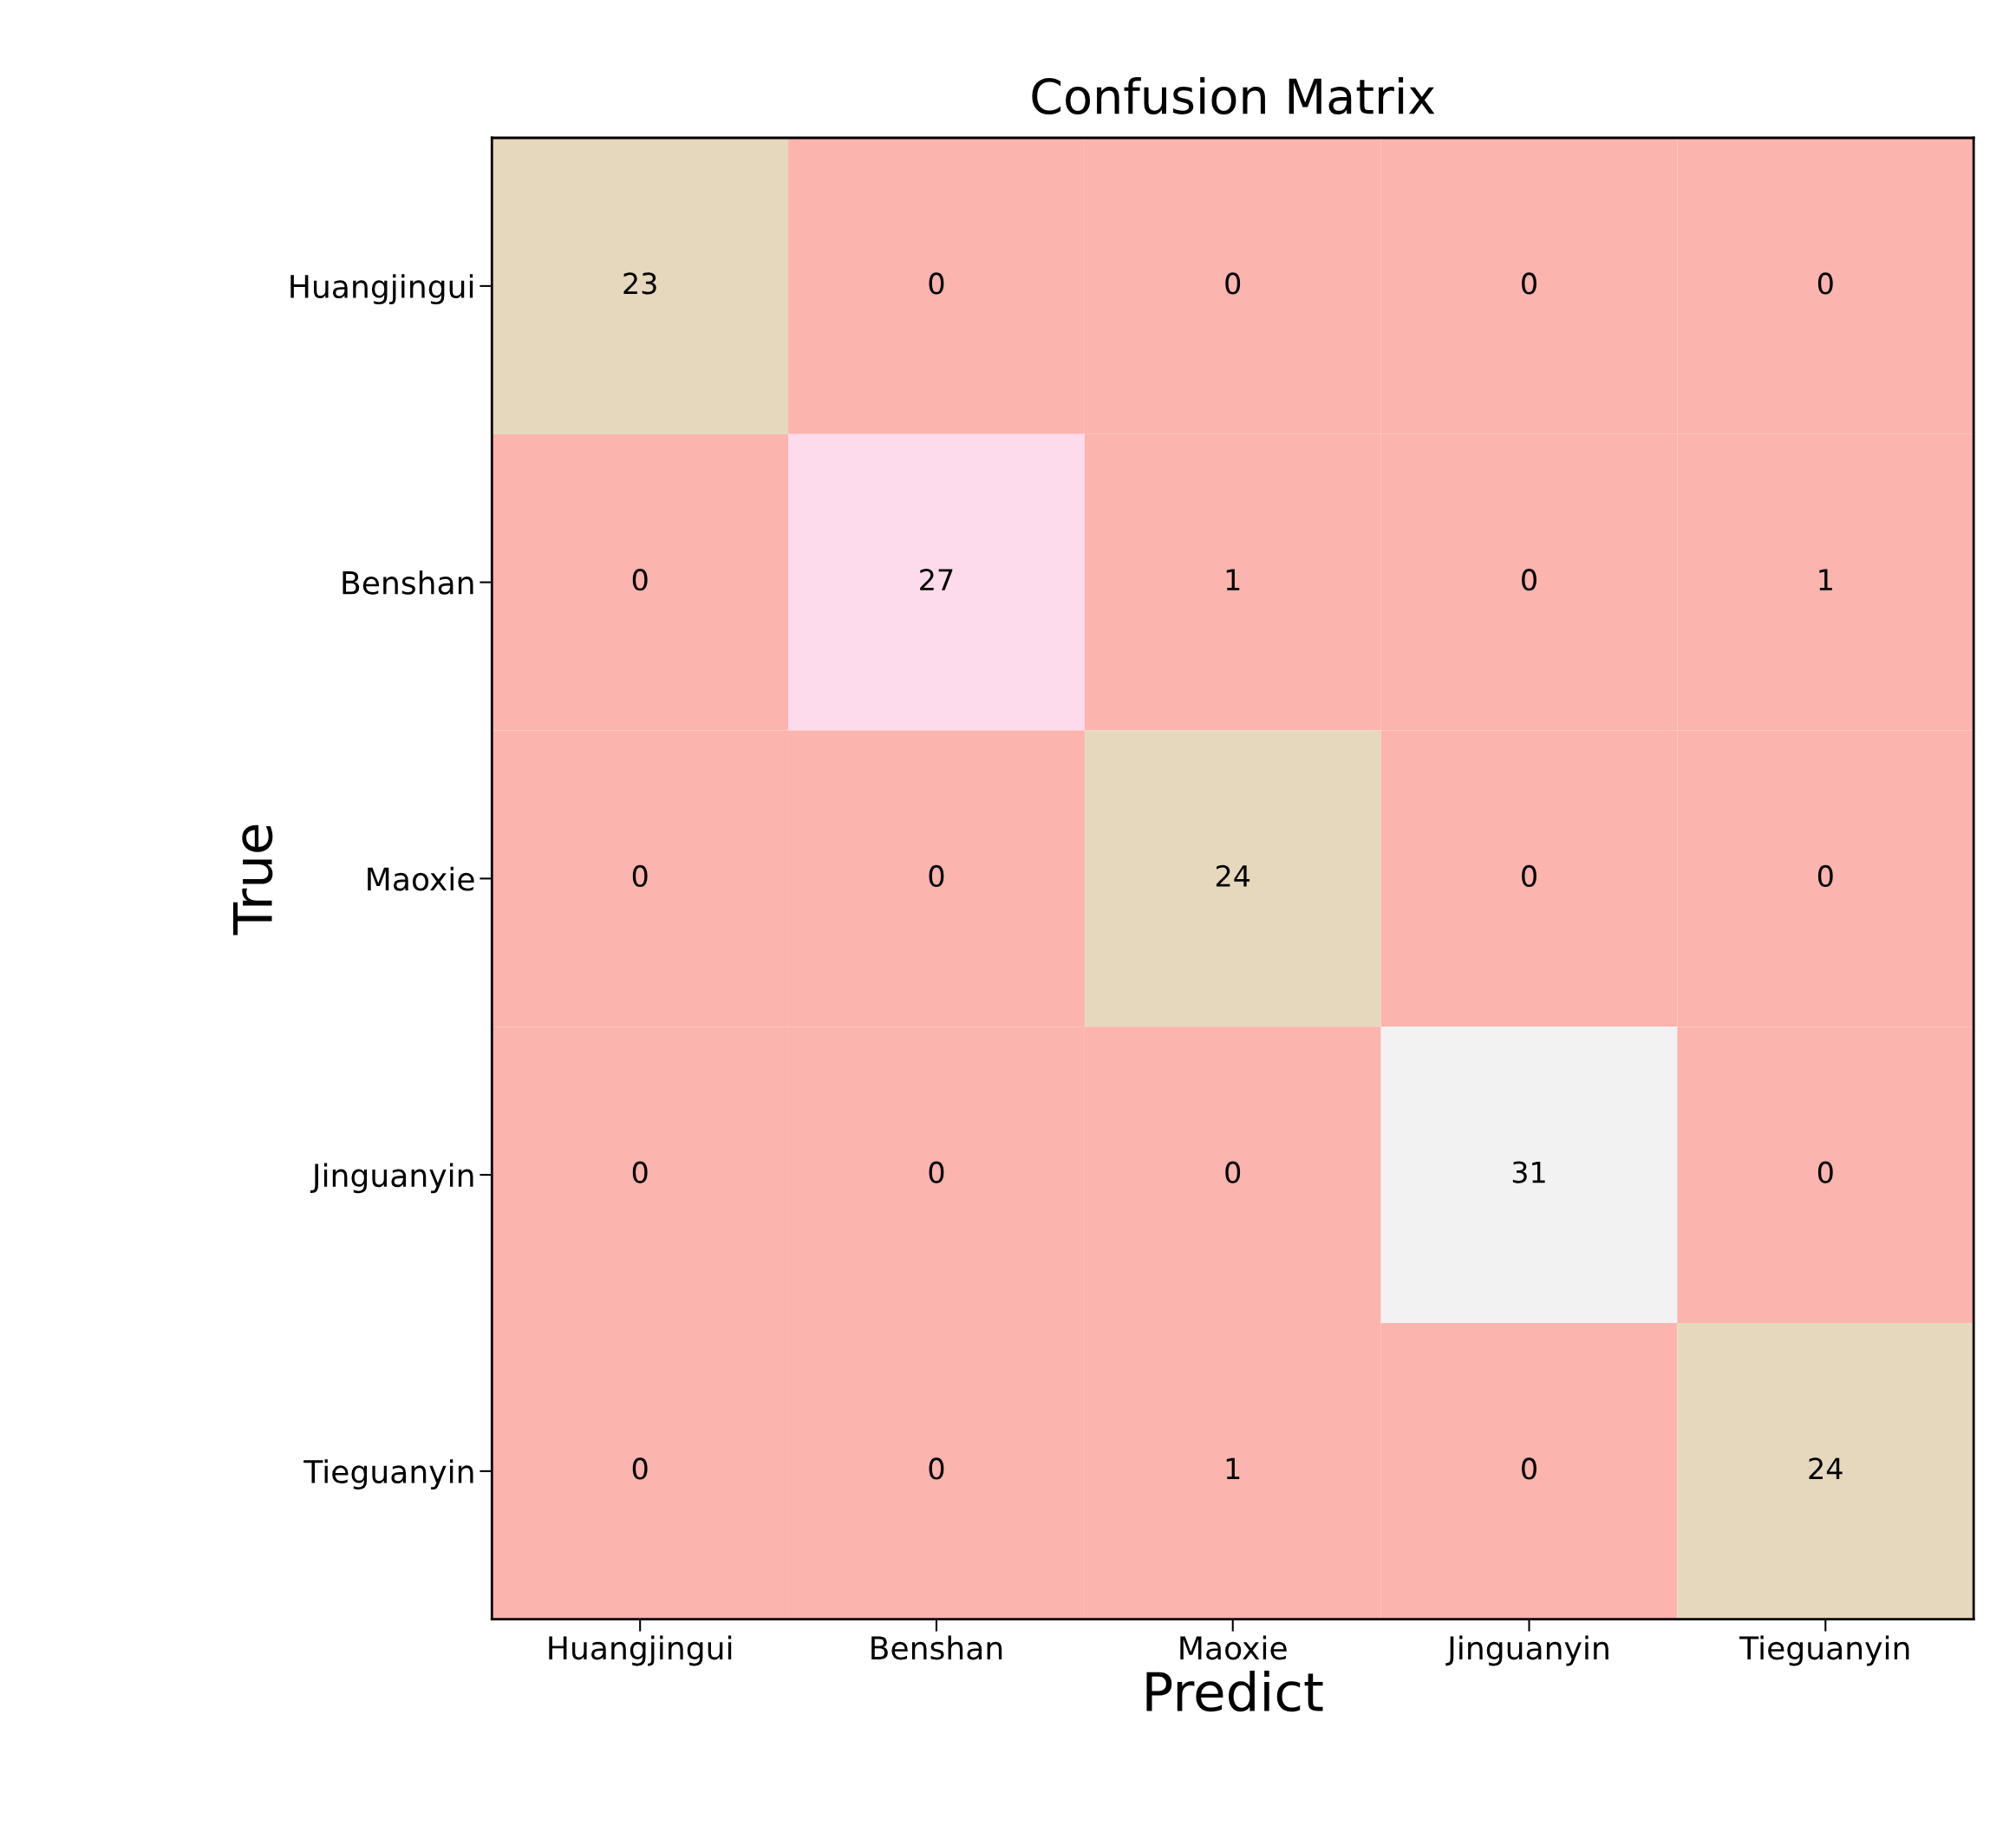 This screenshot has height=1838, width=2016. Describe the element at coordinates (408, 582) in the screenshot. I see `y-tick-label: Benshan` at that location.